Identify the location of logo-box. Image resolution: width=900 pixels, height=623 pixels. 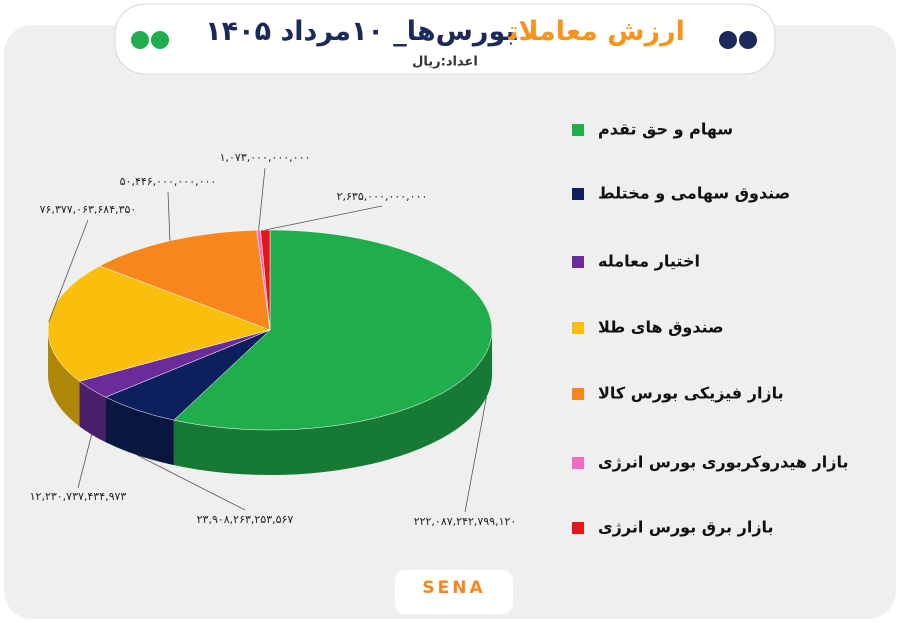
(454, 592).